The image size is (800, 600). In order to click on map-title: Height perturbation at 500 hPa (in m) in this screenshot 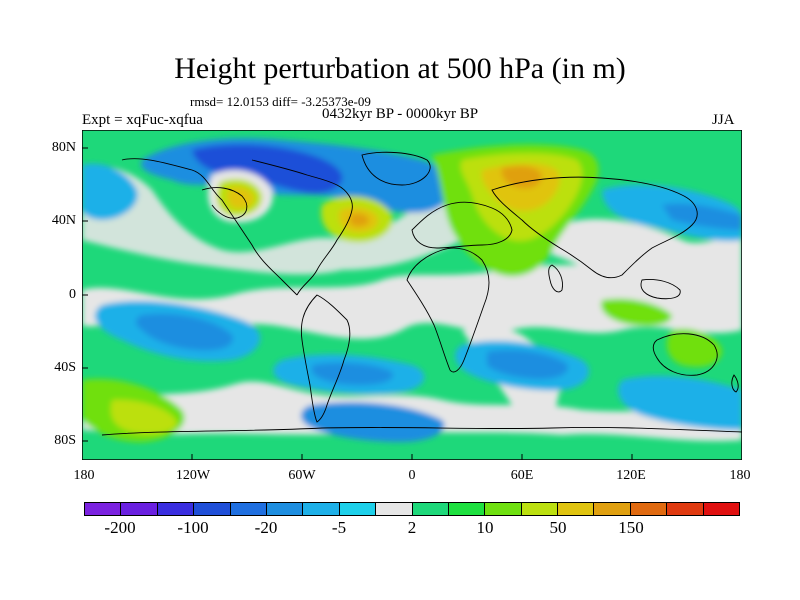, I will do `click(400, 68)`.